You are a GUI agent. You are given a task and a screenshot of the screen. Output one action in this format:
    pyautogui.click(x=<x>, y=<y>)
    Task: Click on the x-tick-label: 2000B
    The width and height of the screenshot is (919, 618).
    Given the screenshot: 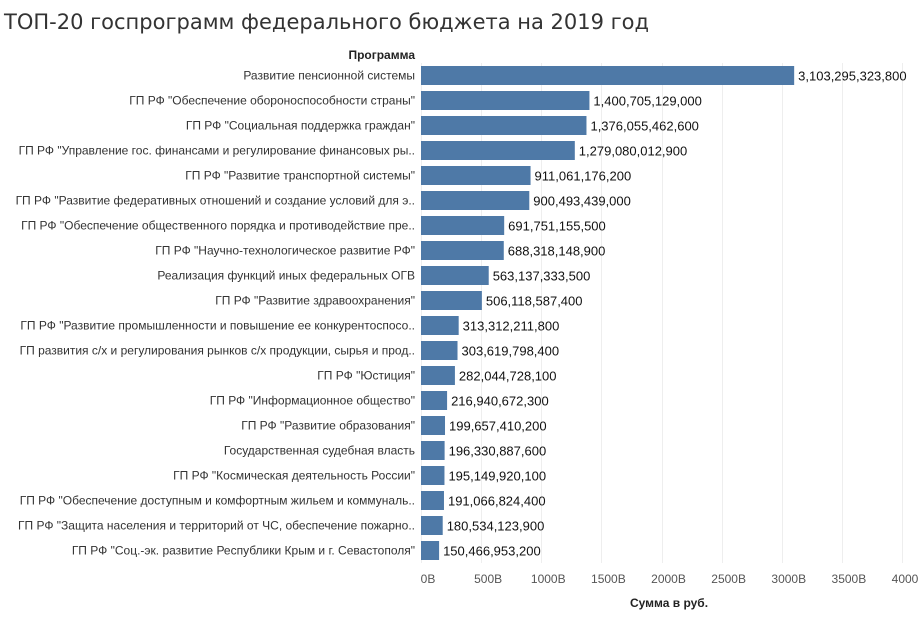 What is the action you would take?
    pyautogui.click(x=668, y=579)
    